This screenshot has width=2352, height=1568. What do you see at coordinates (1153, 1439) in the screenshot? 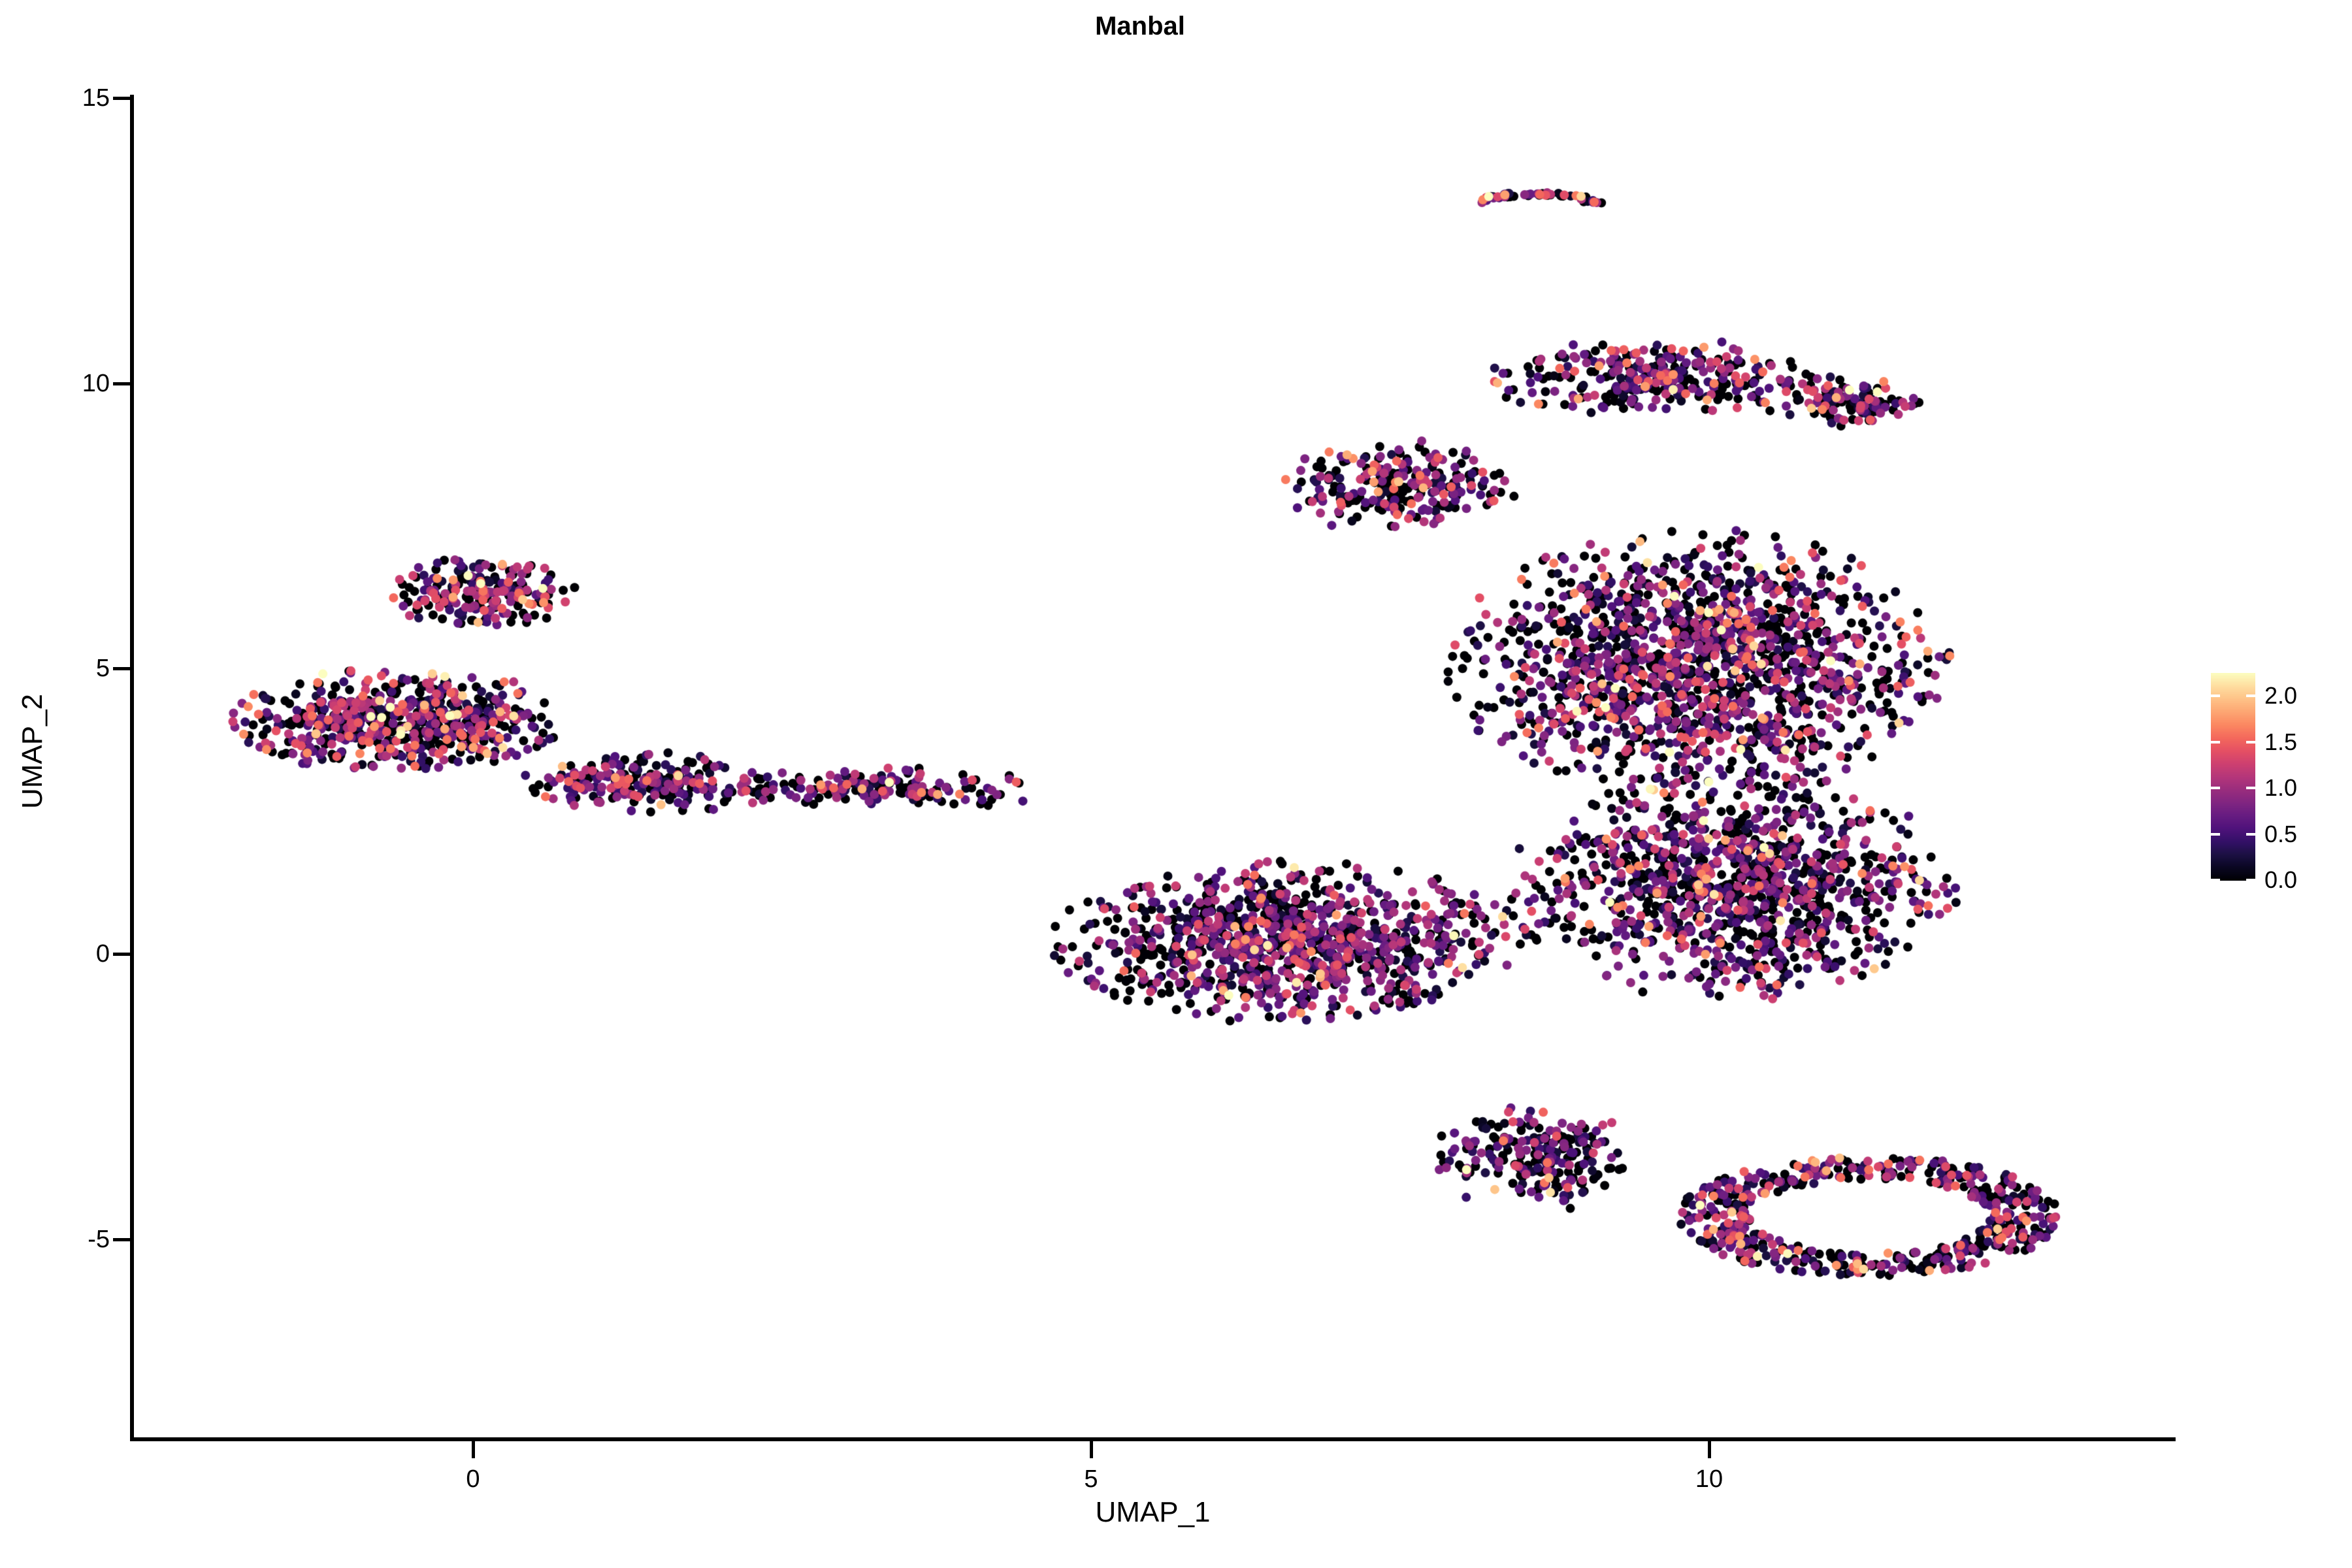
I see `x-axis-line` at bounding box center [1153, 1439].